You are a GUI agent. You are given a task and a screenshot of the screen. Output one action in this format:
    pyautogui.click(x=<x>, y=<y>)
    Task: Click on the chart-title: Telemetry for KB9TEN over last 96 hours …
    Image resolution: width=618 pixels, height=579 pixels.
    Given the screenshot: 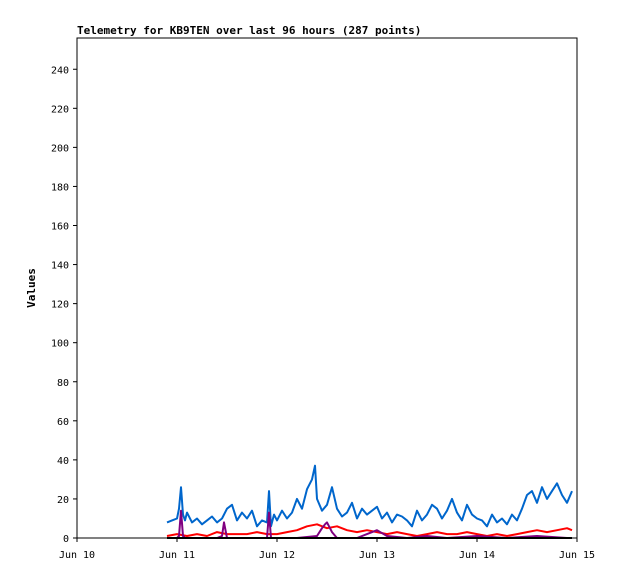 What is the action you would take?
    pyautogui.click(x=249, y=30)
    